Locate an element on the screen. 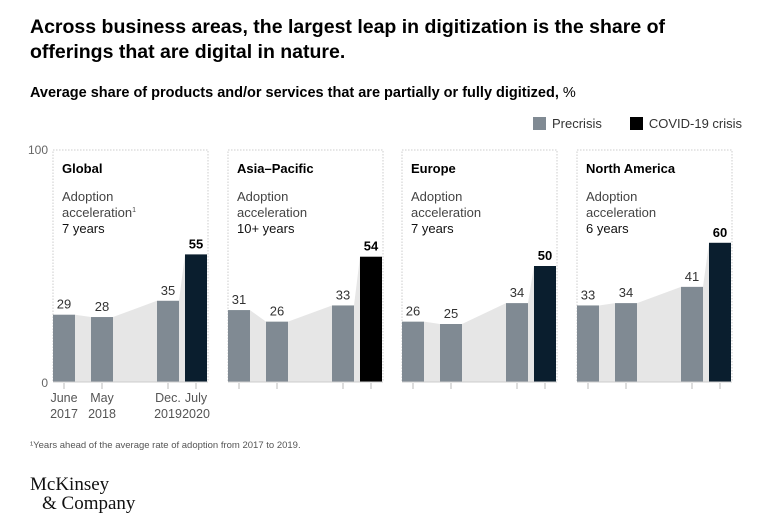 This screenshot has height=532, width=768. legend-item-crisis: COVID-19 crisis is located at coordinates (686, 123).